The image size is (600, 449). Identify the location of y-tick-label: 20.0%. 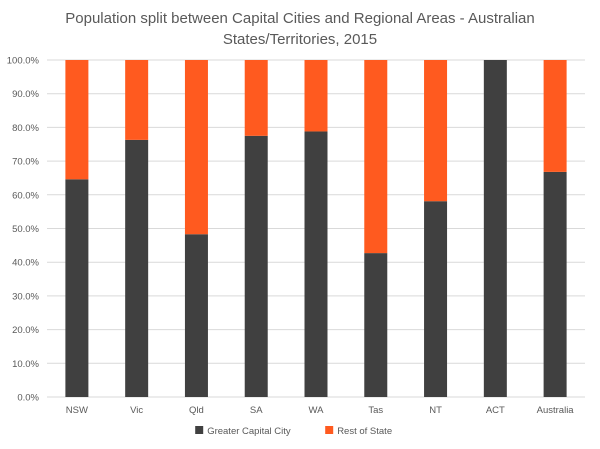
(25, 330).